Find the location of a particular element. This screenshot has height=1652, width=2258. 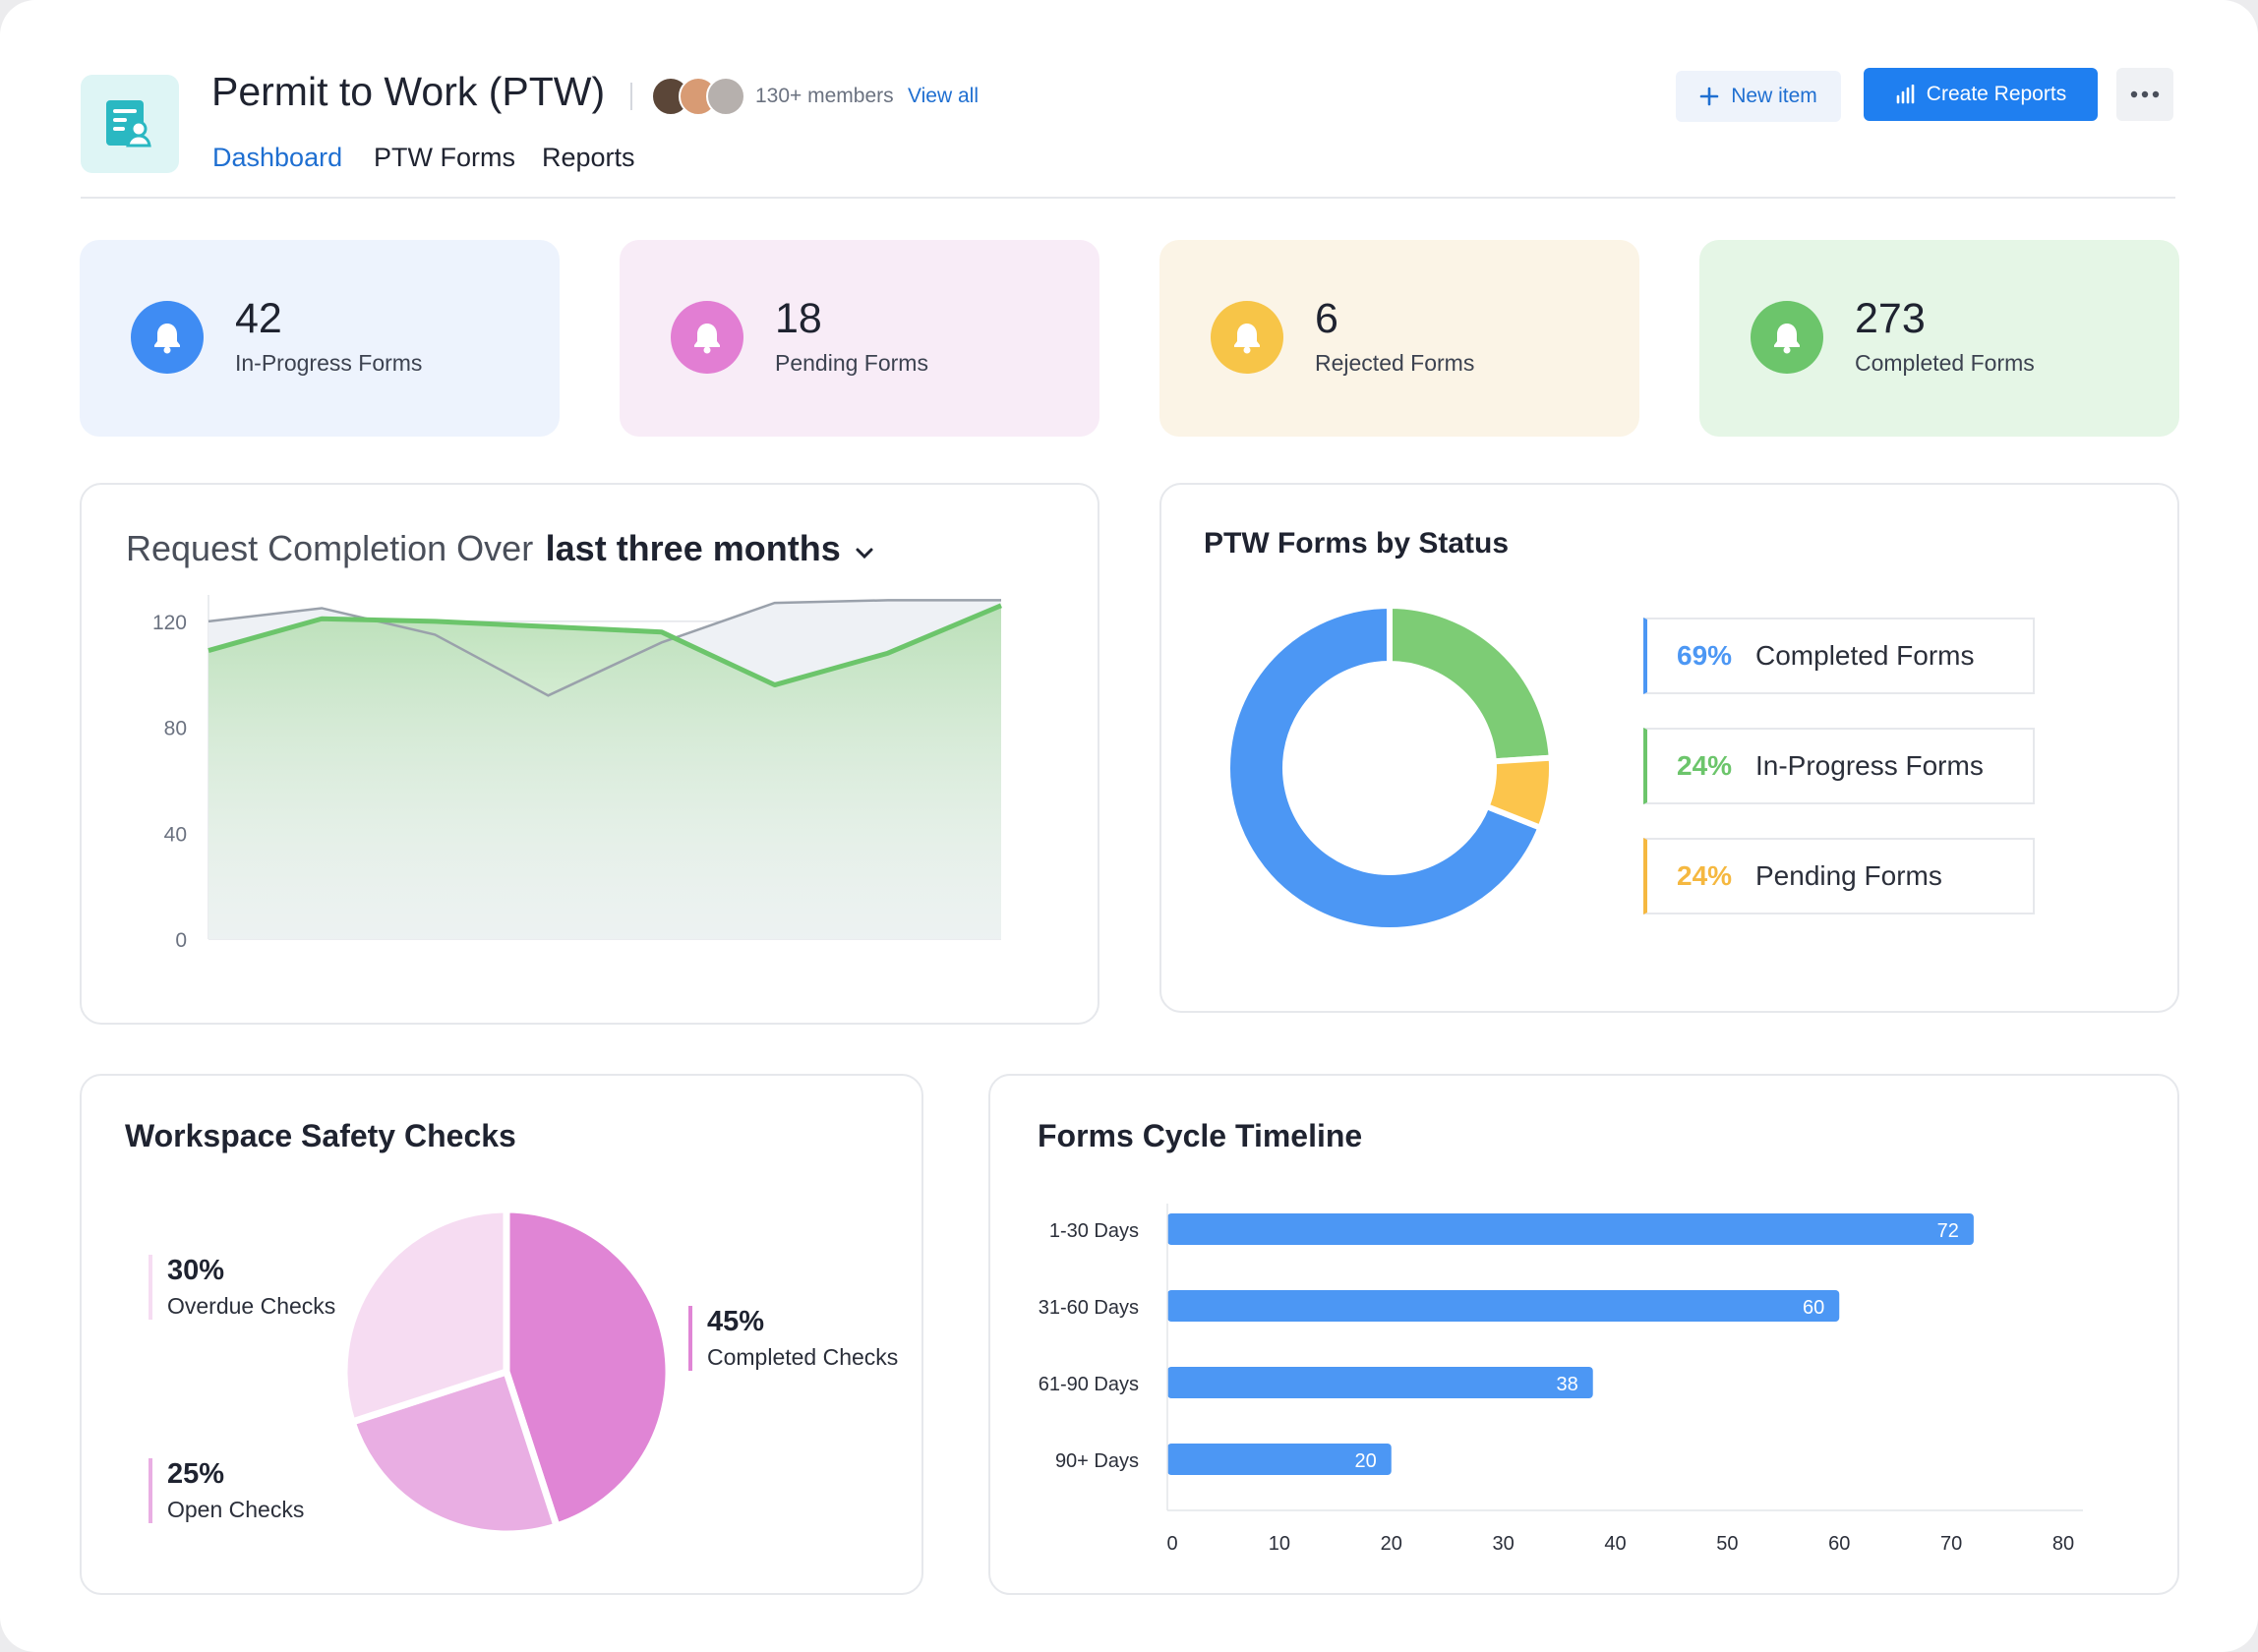

legend-completed-forms: 69% Completed Forms is located at coordinates (1839, 656).